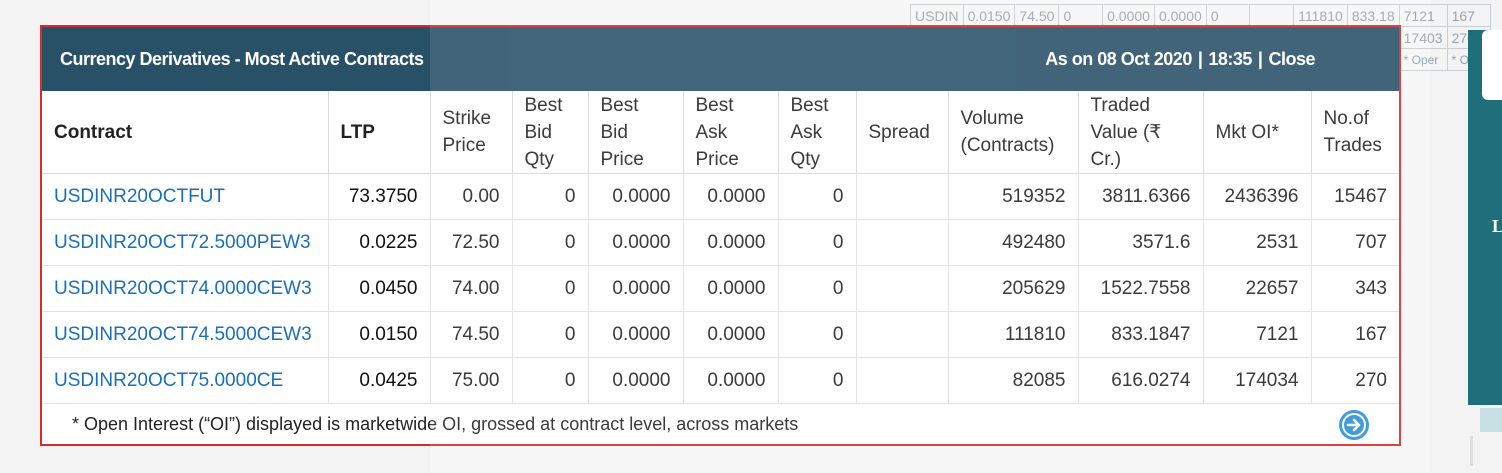  What do you see at coordinates (1257, 288) in the screenshot?
I see `cell-oi: 22657` at bounding box center [1257, 288].